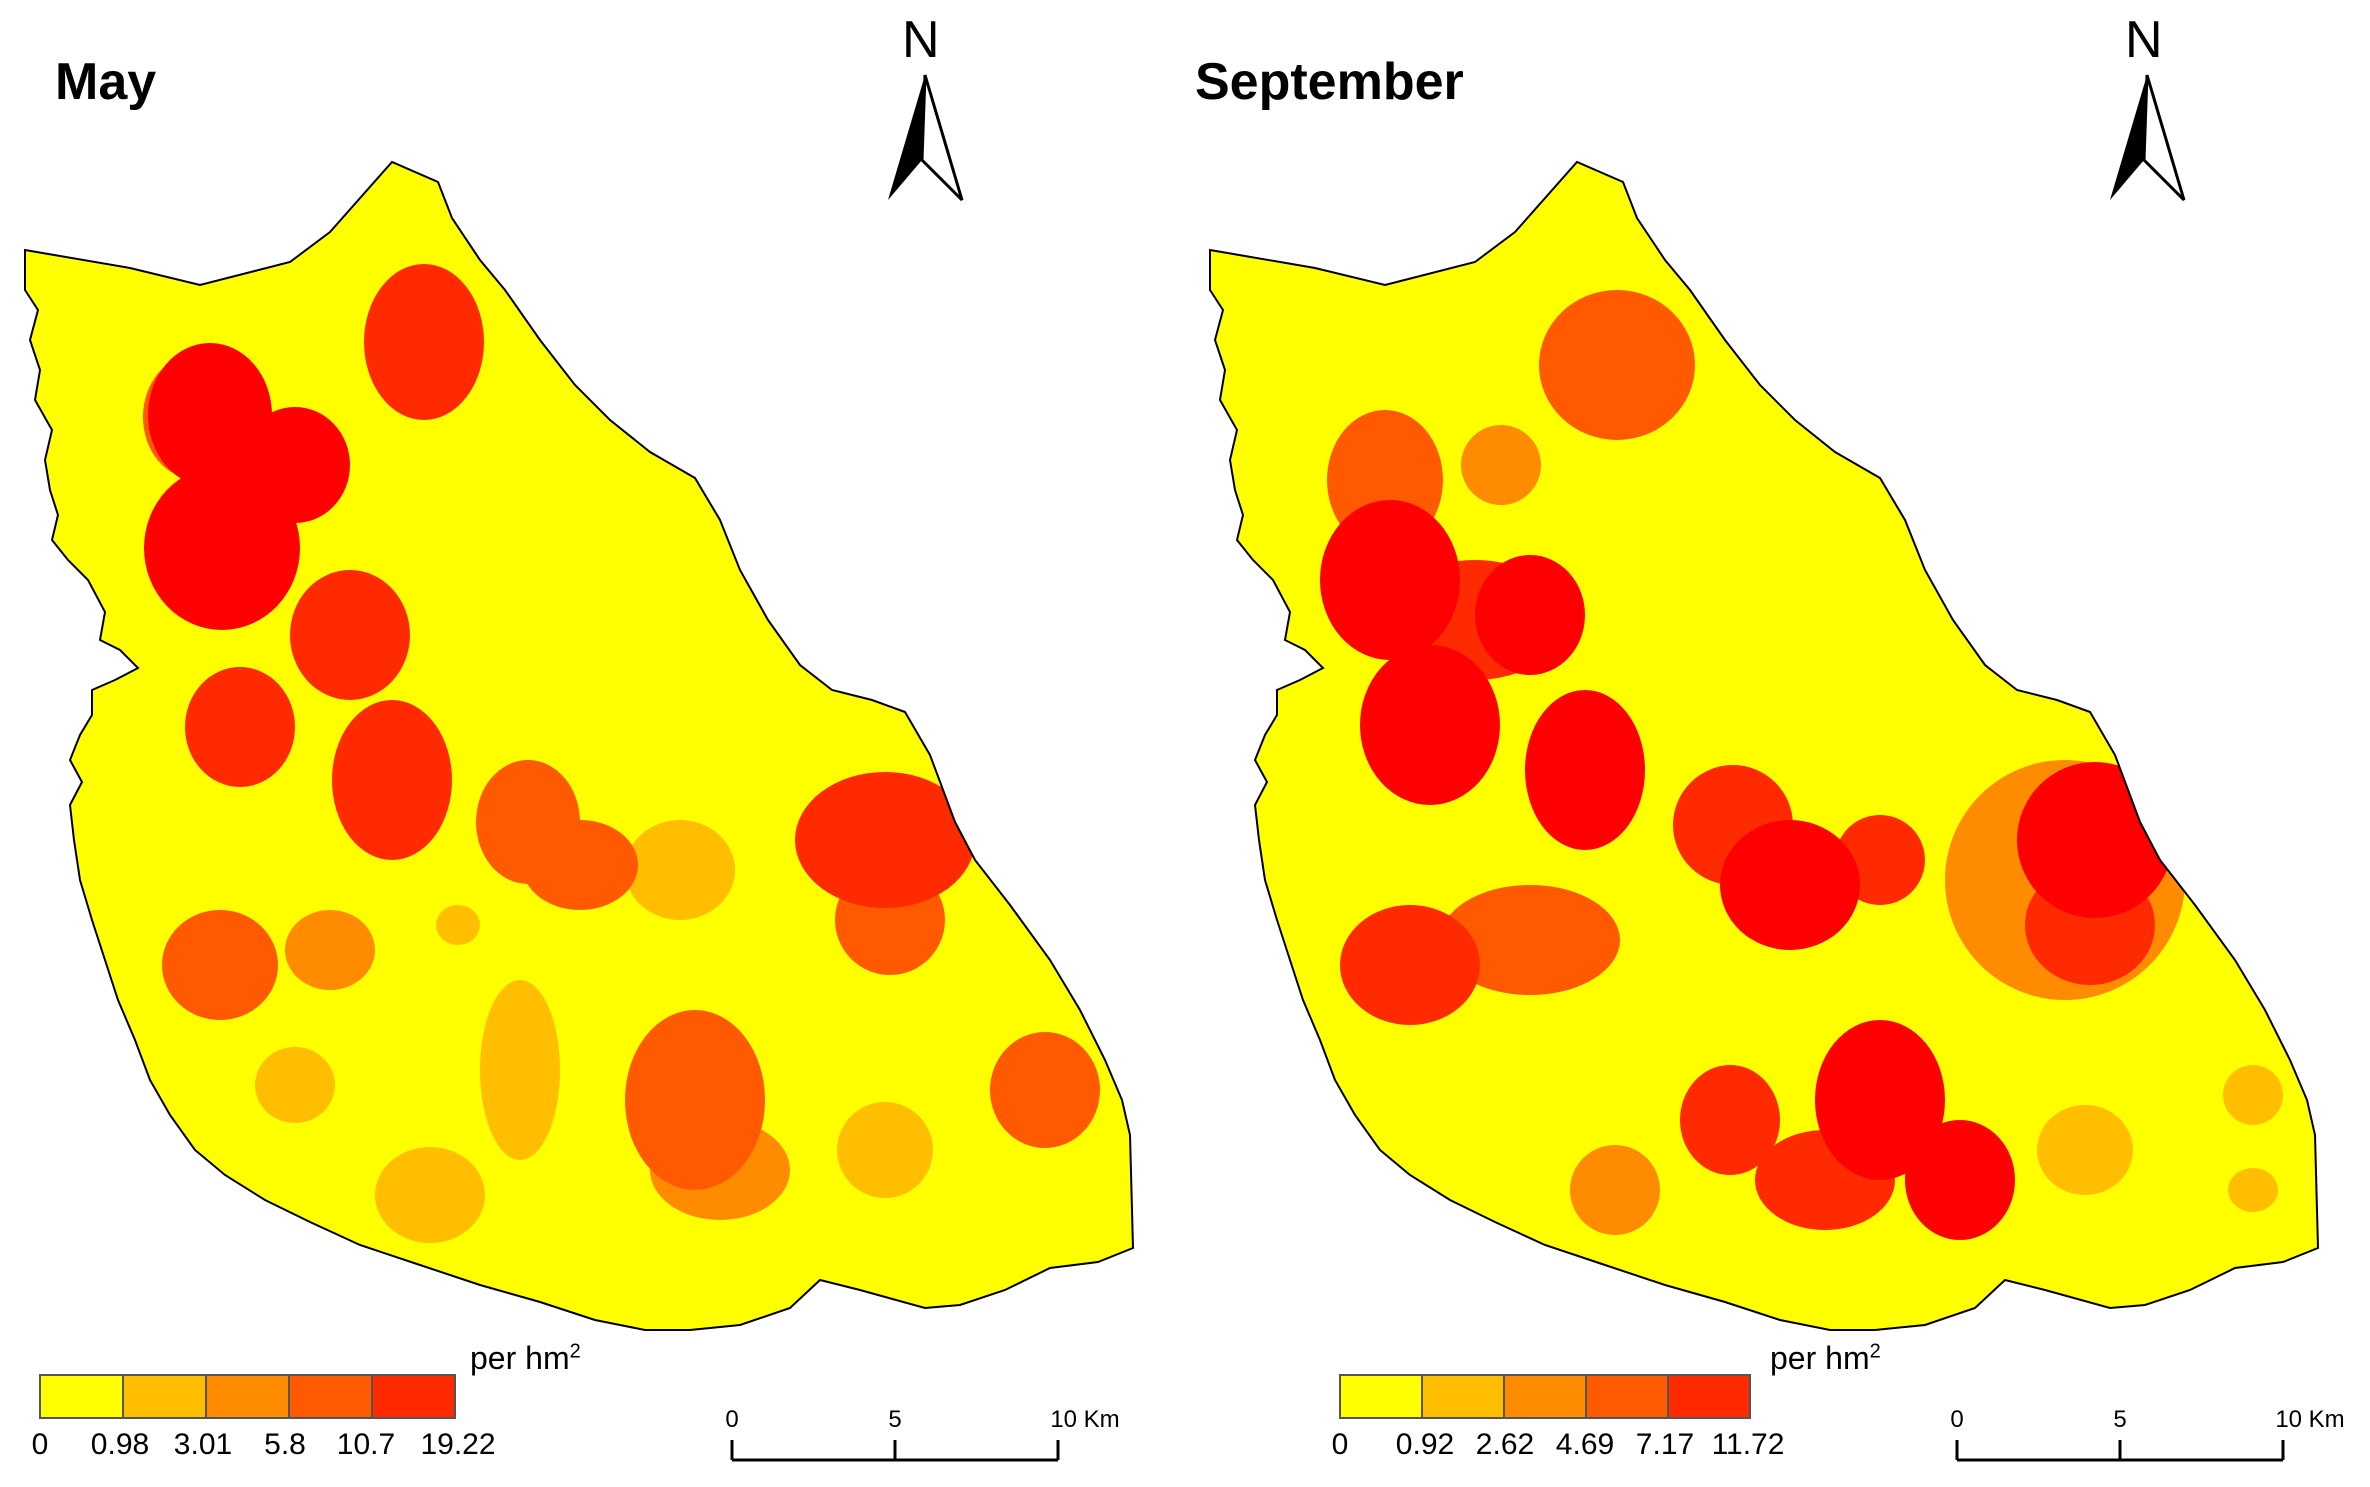  I want to click on legend-tick-label: 7.17, so click(1665, 1444).